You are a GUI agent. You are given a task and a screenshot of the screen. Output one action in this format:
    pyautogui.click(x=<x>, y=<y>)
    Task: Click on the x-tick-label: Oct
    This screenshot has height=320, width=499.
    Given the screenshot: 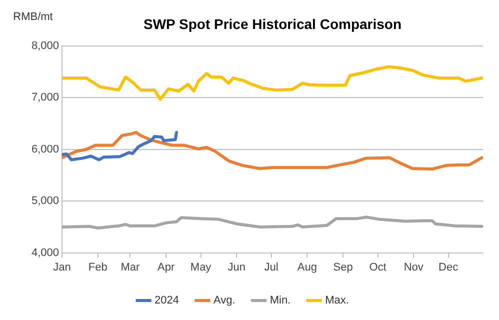 What is the action you would take?
    pyautogui.click(x=377, y=267)
    